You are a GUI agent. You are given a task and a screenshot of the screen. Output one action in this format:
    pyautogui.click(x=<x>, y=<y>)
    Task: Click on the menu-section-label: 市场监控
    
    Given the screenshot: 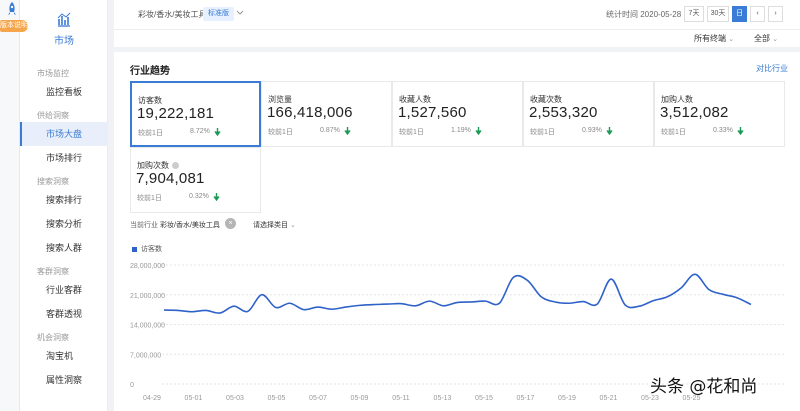 What is the action you would take?
    pyautogui.click(x=53, y=73)
    